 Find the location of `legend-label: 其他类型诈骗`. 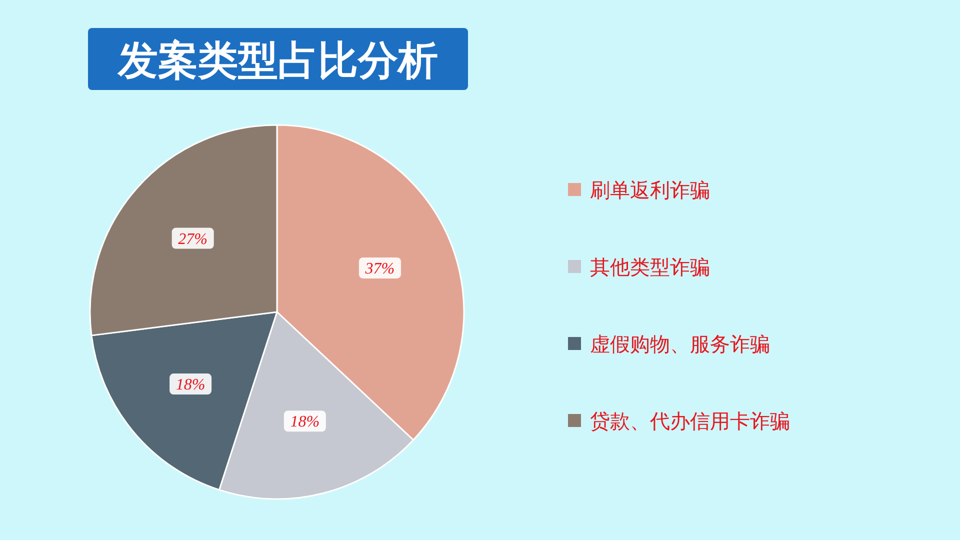

legend-label: 其他类型诈骗 is located at coordinates (650, 267).